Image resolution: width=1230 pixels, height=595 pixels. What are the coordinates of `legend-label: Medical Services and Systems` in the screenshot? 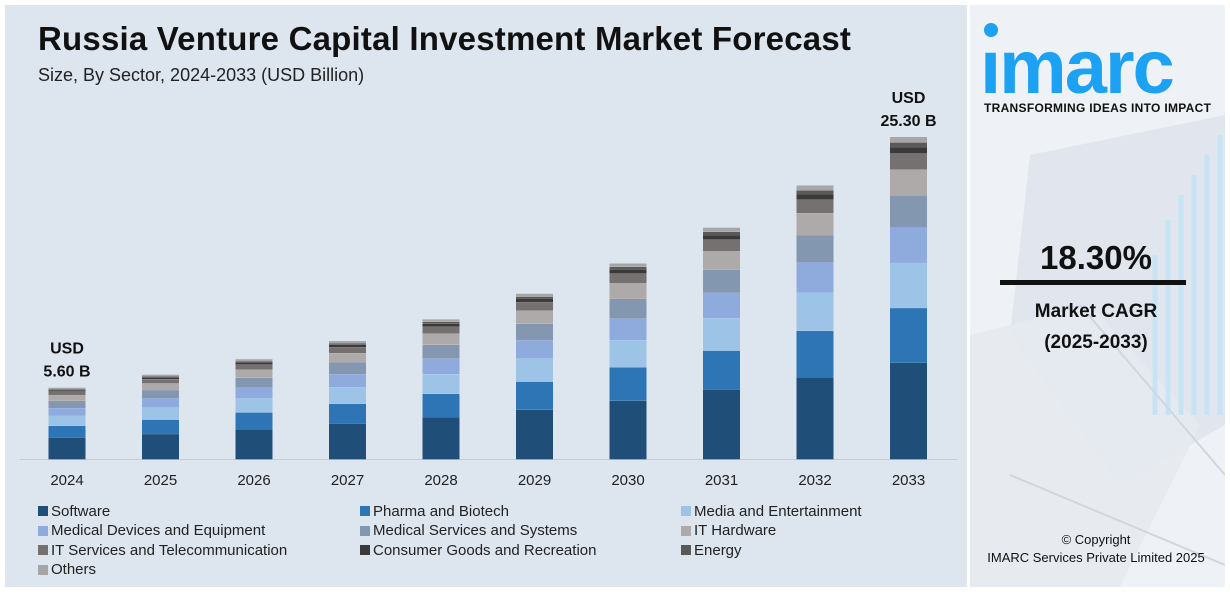 It's located at (475, 530).